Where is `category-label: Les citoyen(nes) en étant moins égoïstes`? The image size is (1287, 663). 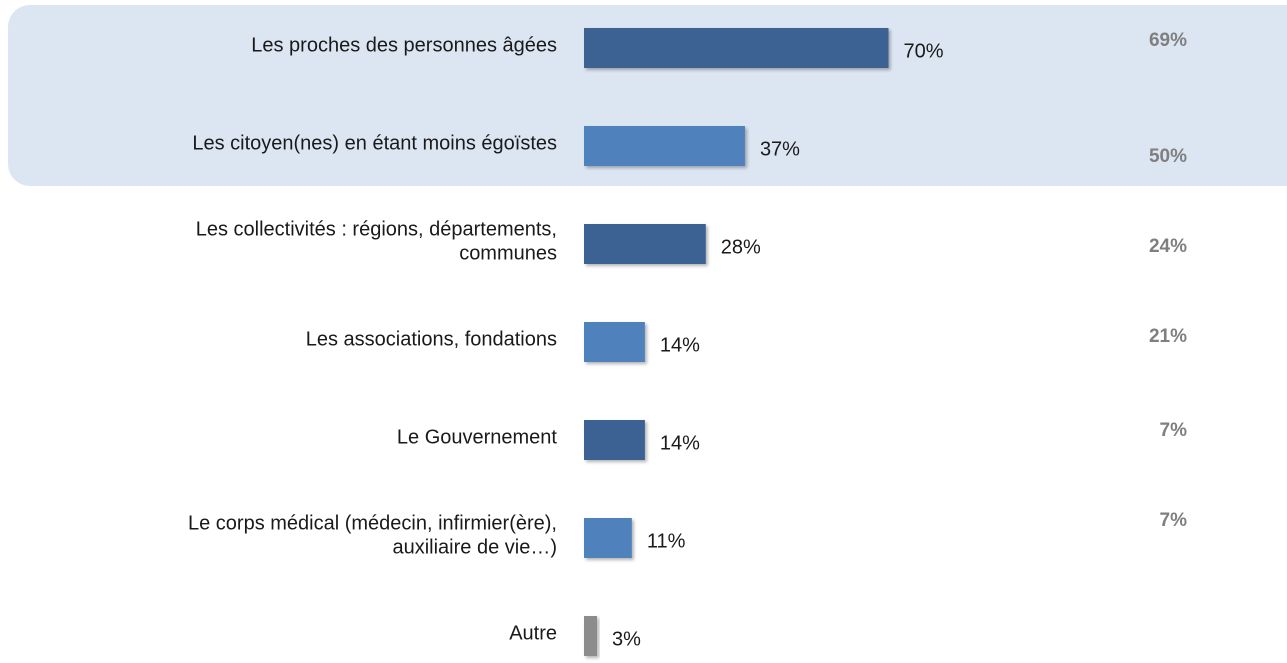 category-label: Les citoyen(nes) en étant moins égoïstes is located at coordinates (374, 143).